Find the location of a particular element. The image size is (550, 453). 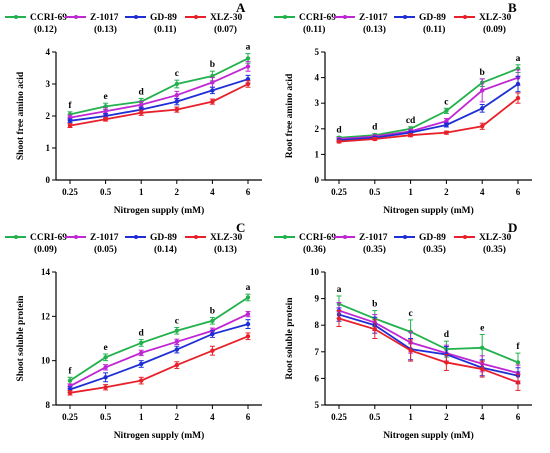

panel-label: B is located at coordinates (512, 7).